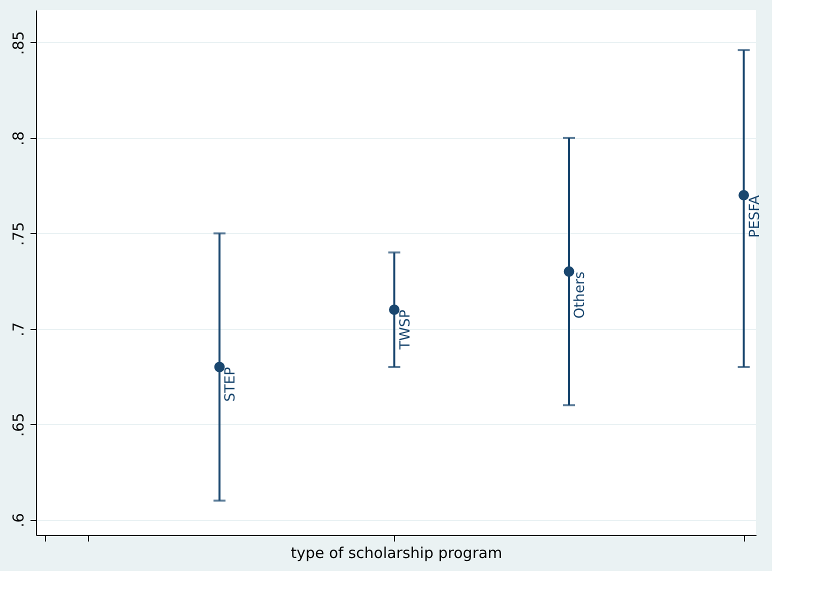 This screenshot has width=826, height=607. I want to click on annotation: TWSP, so click(405, 330).